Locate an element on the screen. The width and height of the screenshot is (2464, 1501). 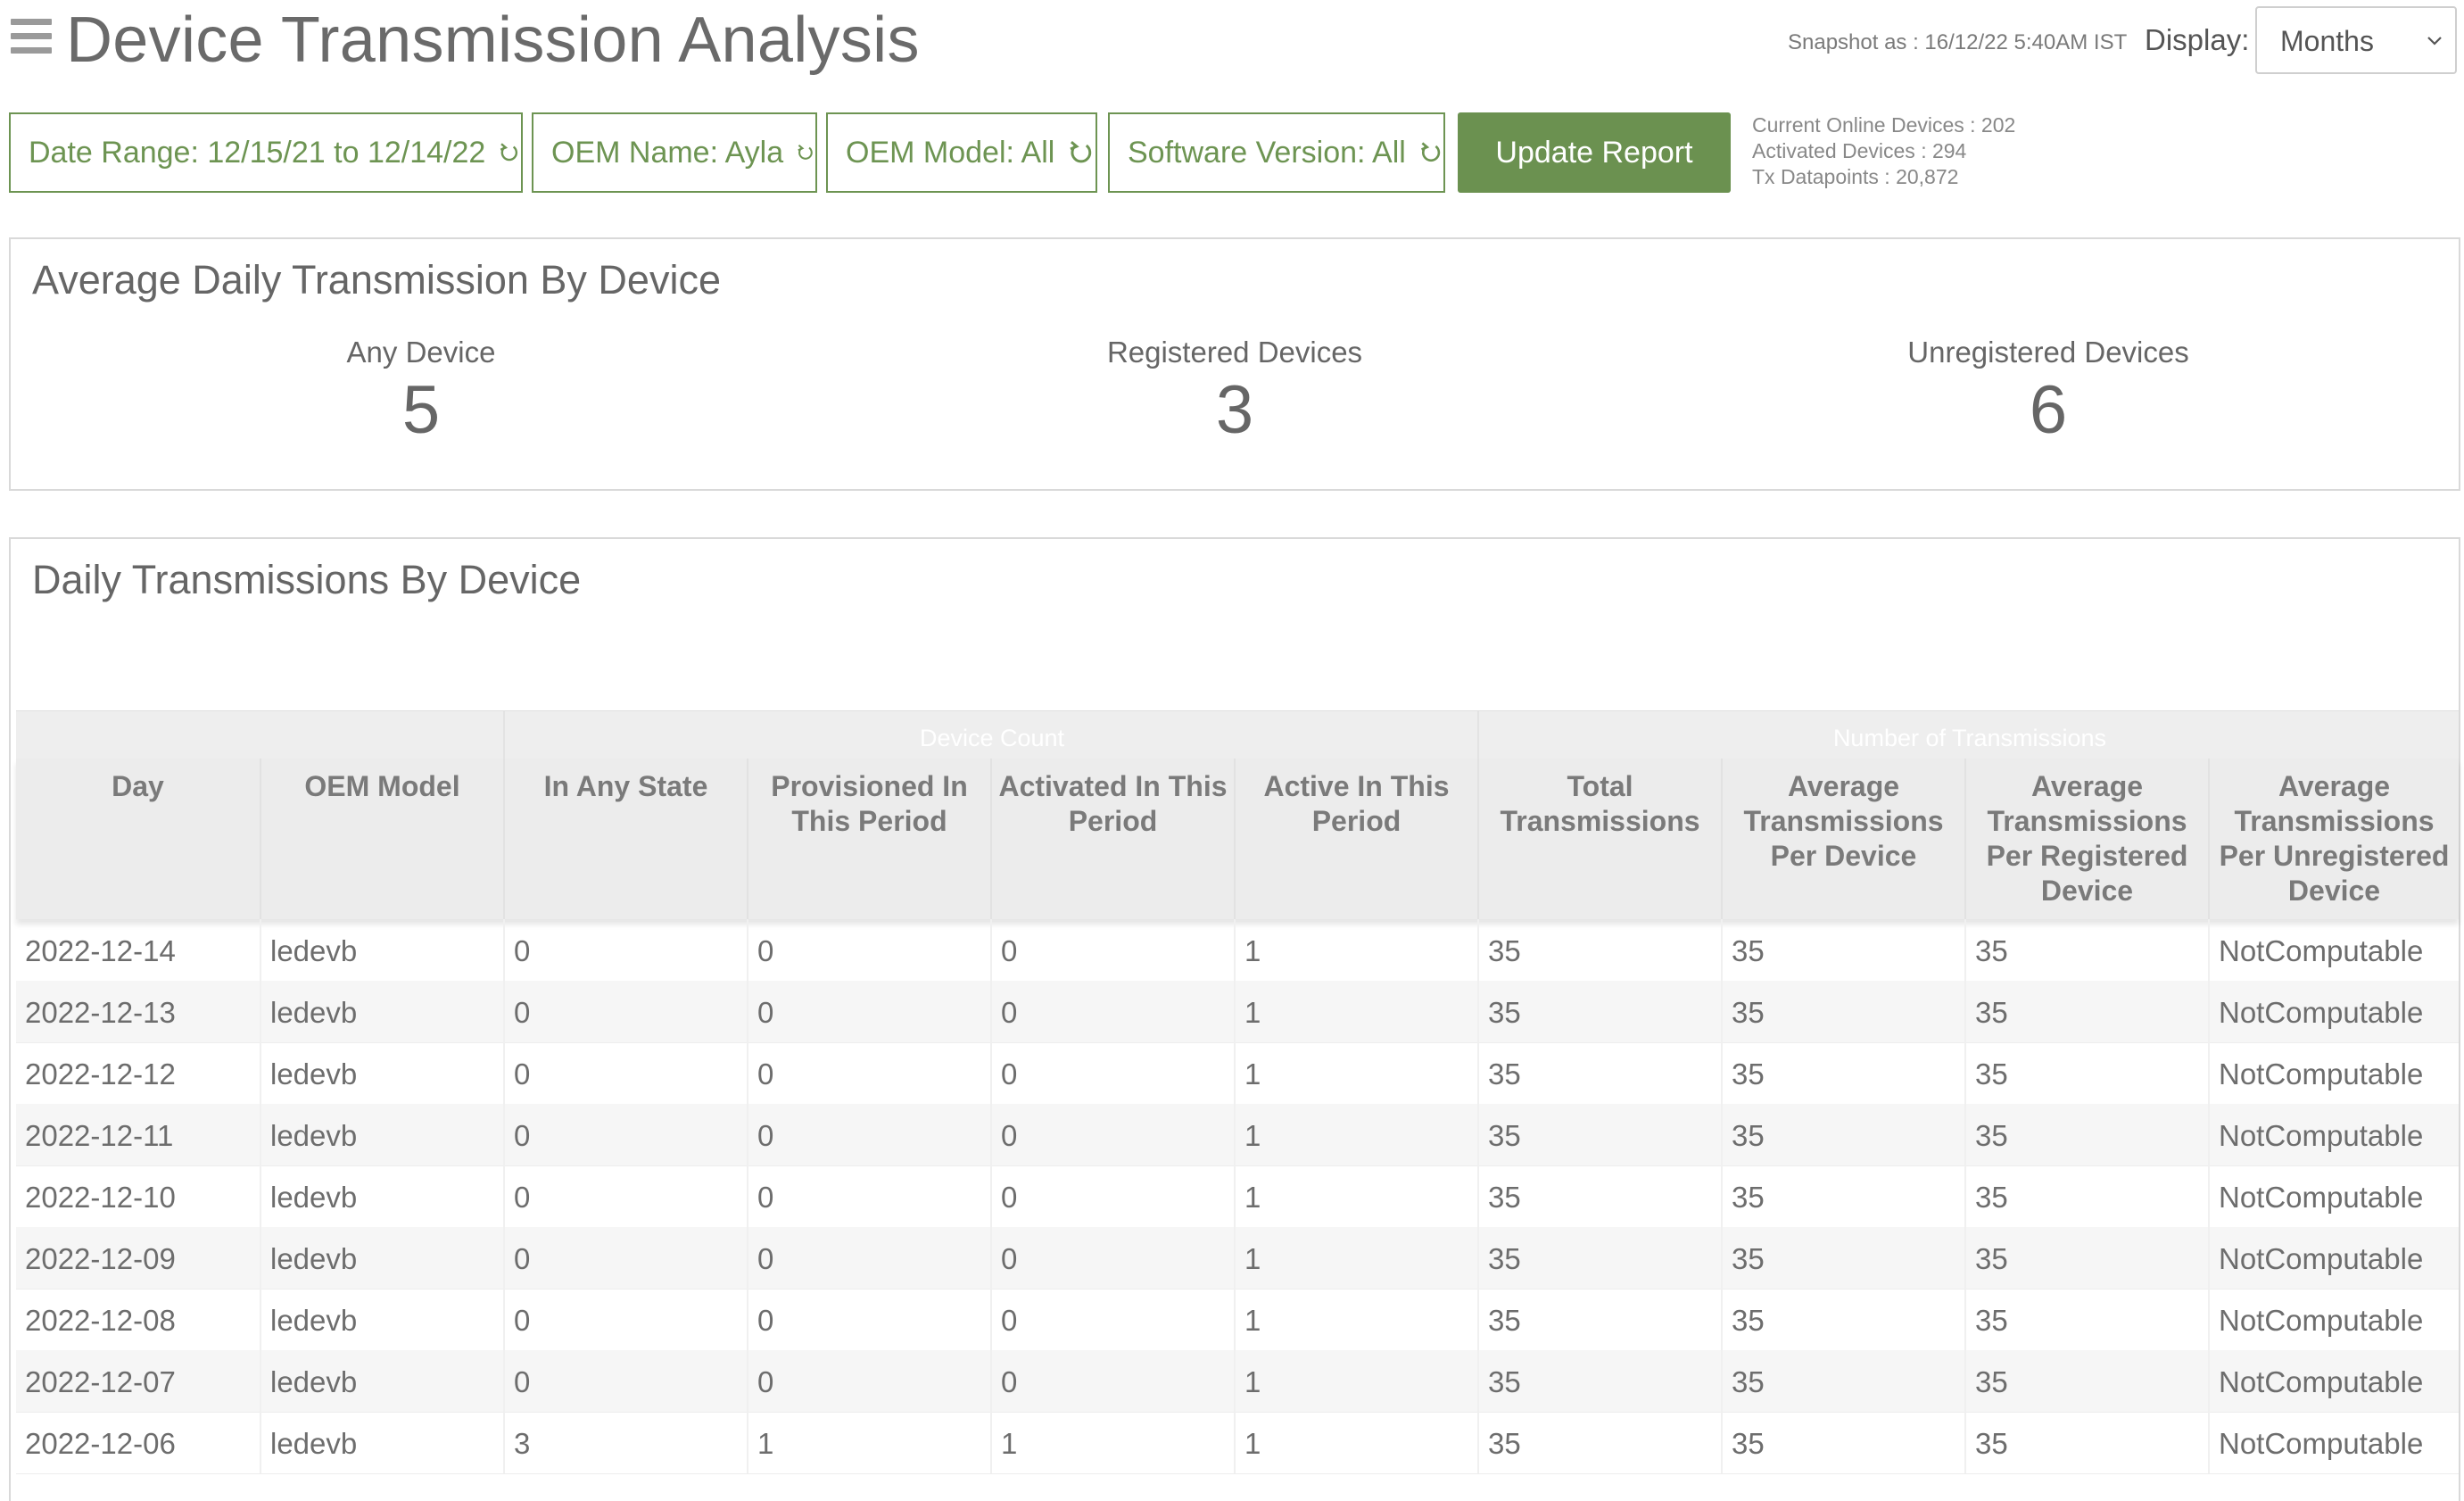
table-row: 2022-12-09 ledevb 0 0 0 1 35 35 35 NotComputable is located at coordinates (1237, 1259).